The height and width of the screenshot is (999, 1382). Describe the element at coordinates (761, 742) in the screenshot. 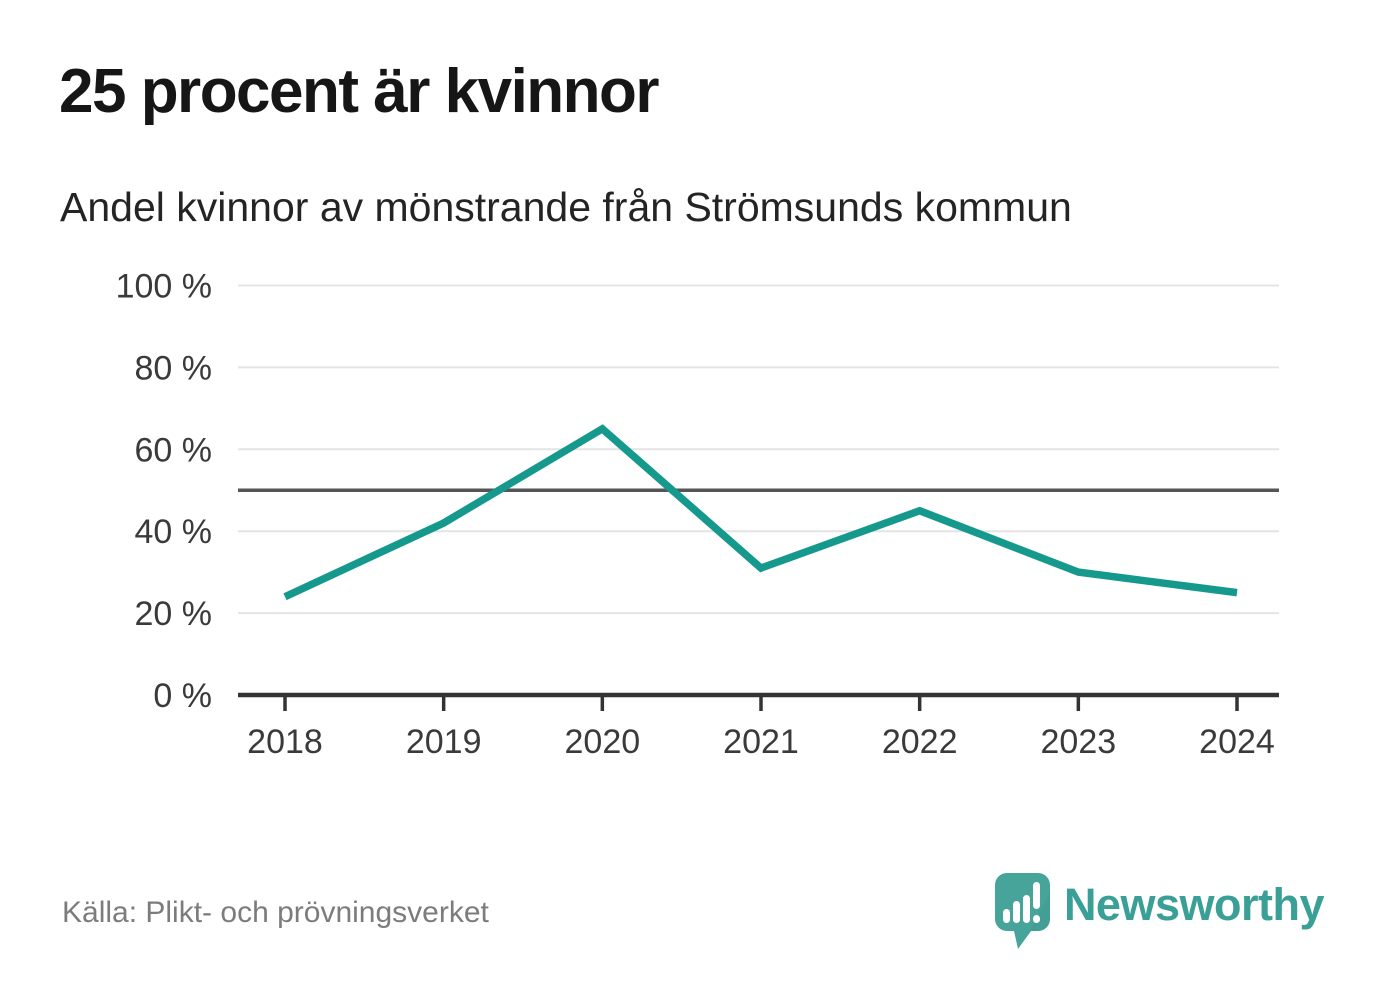

I see `x-axis-label: 2021` at that location.